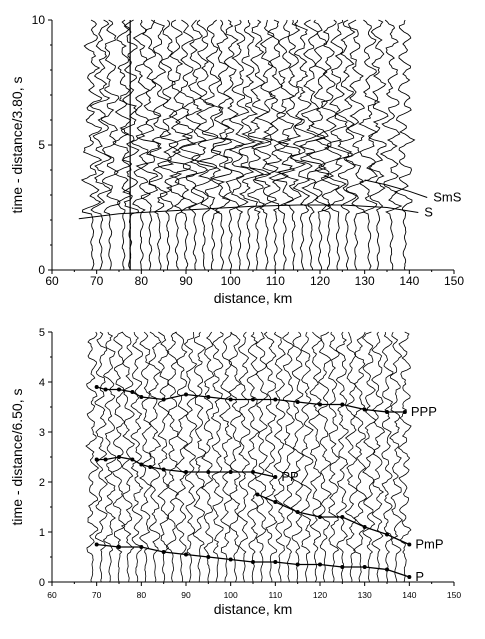 This screenshot has width=485, height=639. Describe the element at coordinates (253, 298) in the screenshot. I see `x-axis-label: distance, km` at that location.